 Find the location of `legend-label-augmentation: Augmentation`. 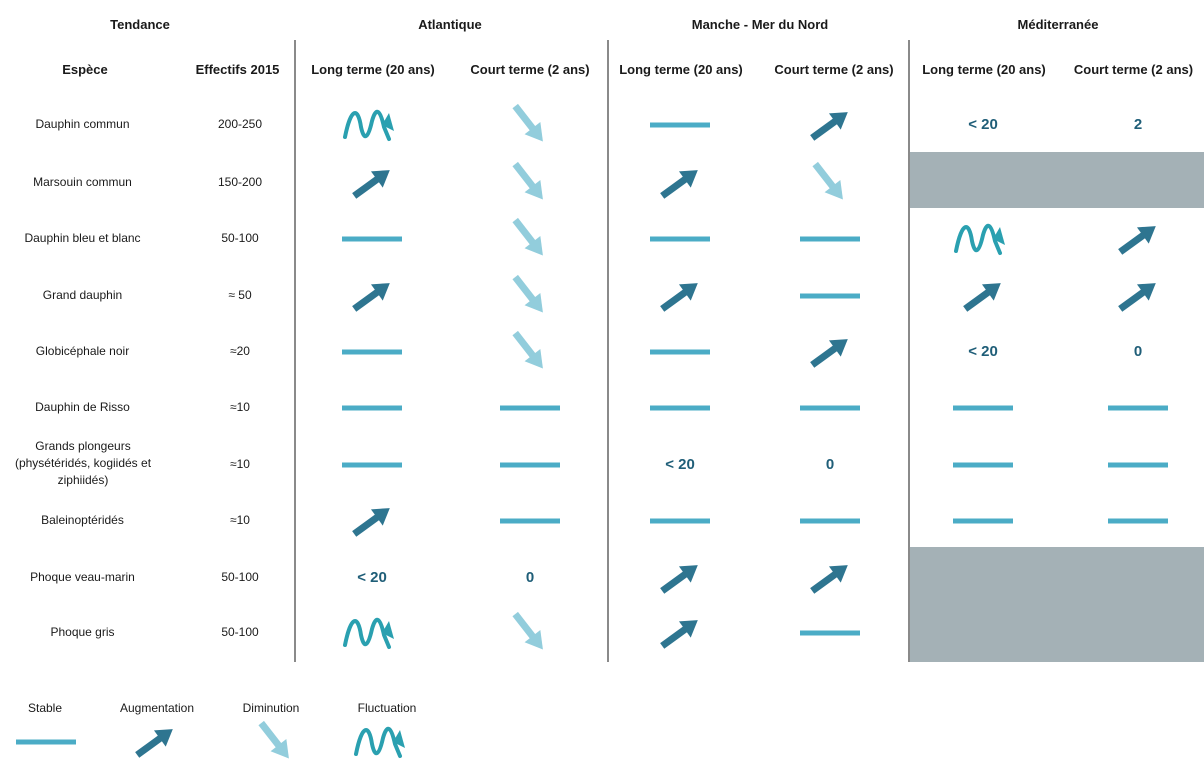

legend-label-augmentation: Augmentation is located at coordinates (157, 708).